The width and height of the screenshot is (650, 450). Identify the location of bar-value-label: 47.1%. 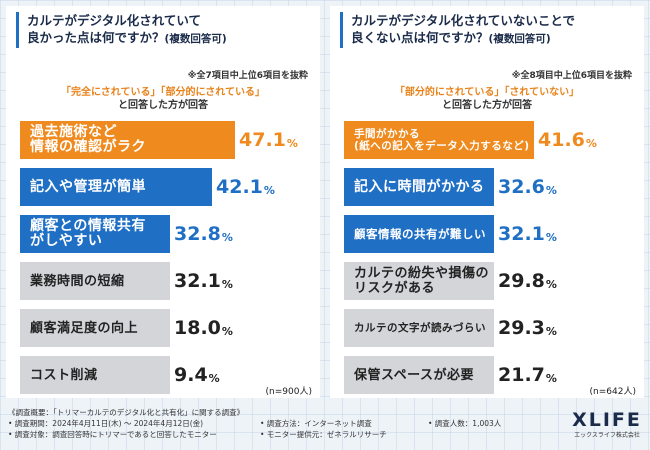
(268, 140).